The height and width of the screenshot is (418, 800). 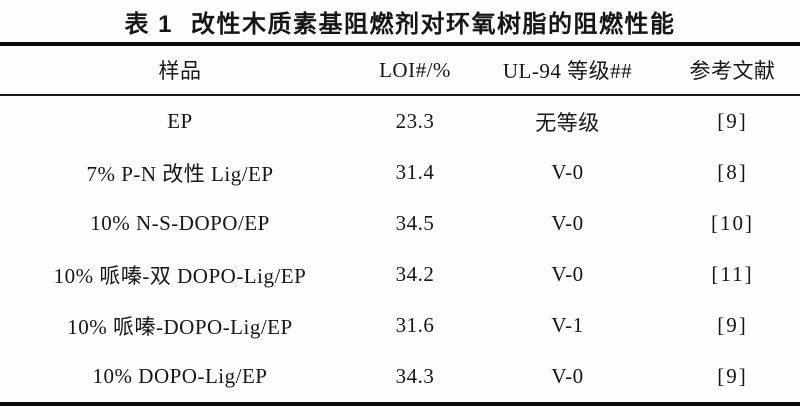 I want to click on table-row: 10% 哌嗪-DOPO-Lig/EP 31.6 V-1 [9], so click(x=400, y=325).